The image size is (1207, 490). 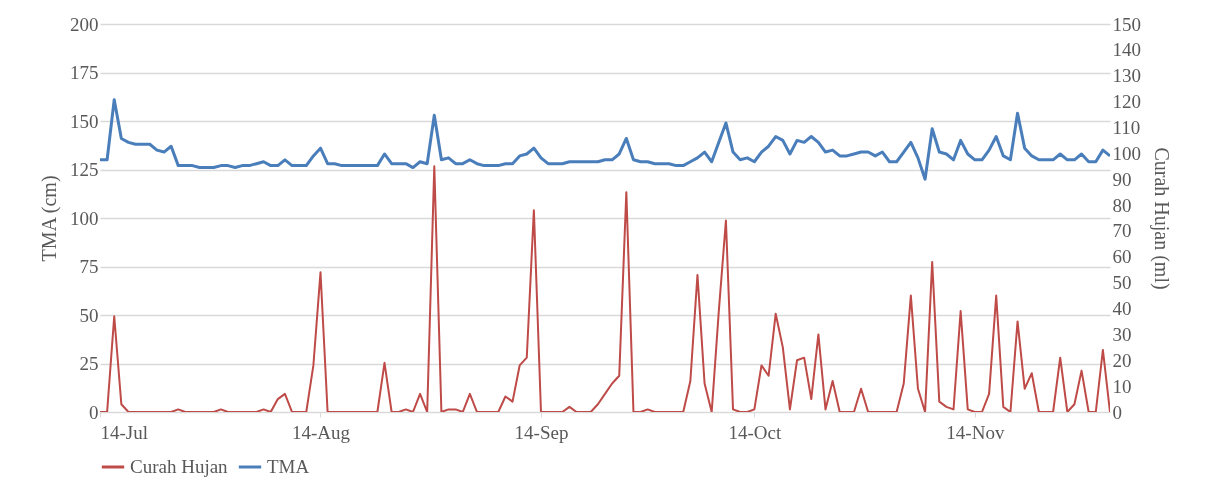 I want to click on y-tick-label: 50, so click(x=89, y=315).